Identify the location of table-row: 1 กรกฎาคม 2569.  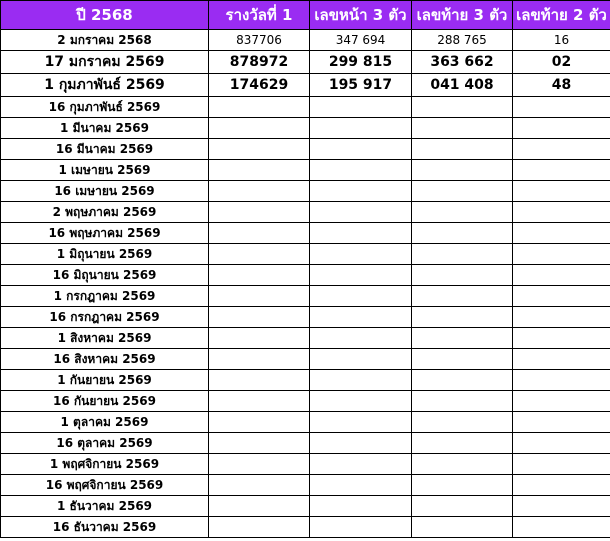
(305, 296).